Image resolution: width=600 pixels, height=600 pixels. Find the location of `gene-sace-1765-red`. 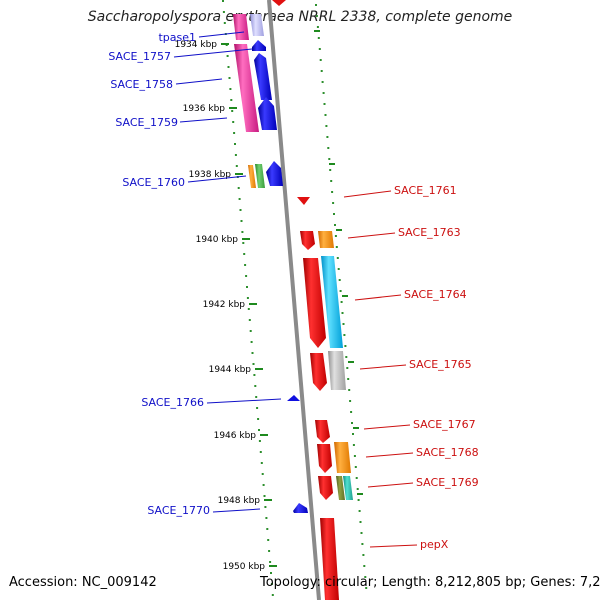

gene-sace-1765-red is located at coordinates (318, 372).